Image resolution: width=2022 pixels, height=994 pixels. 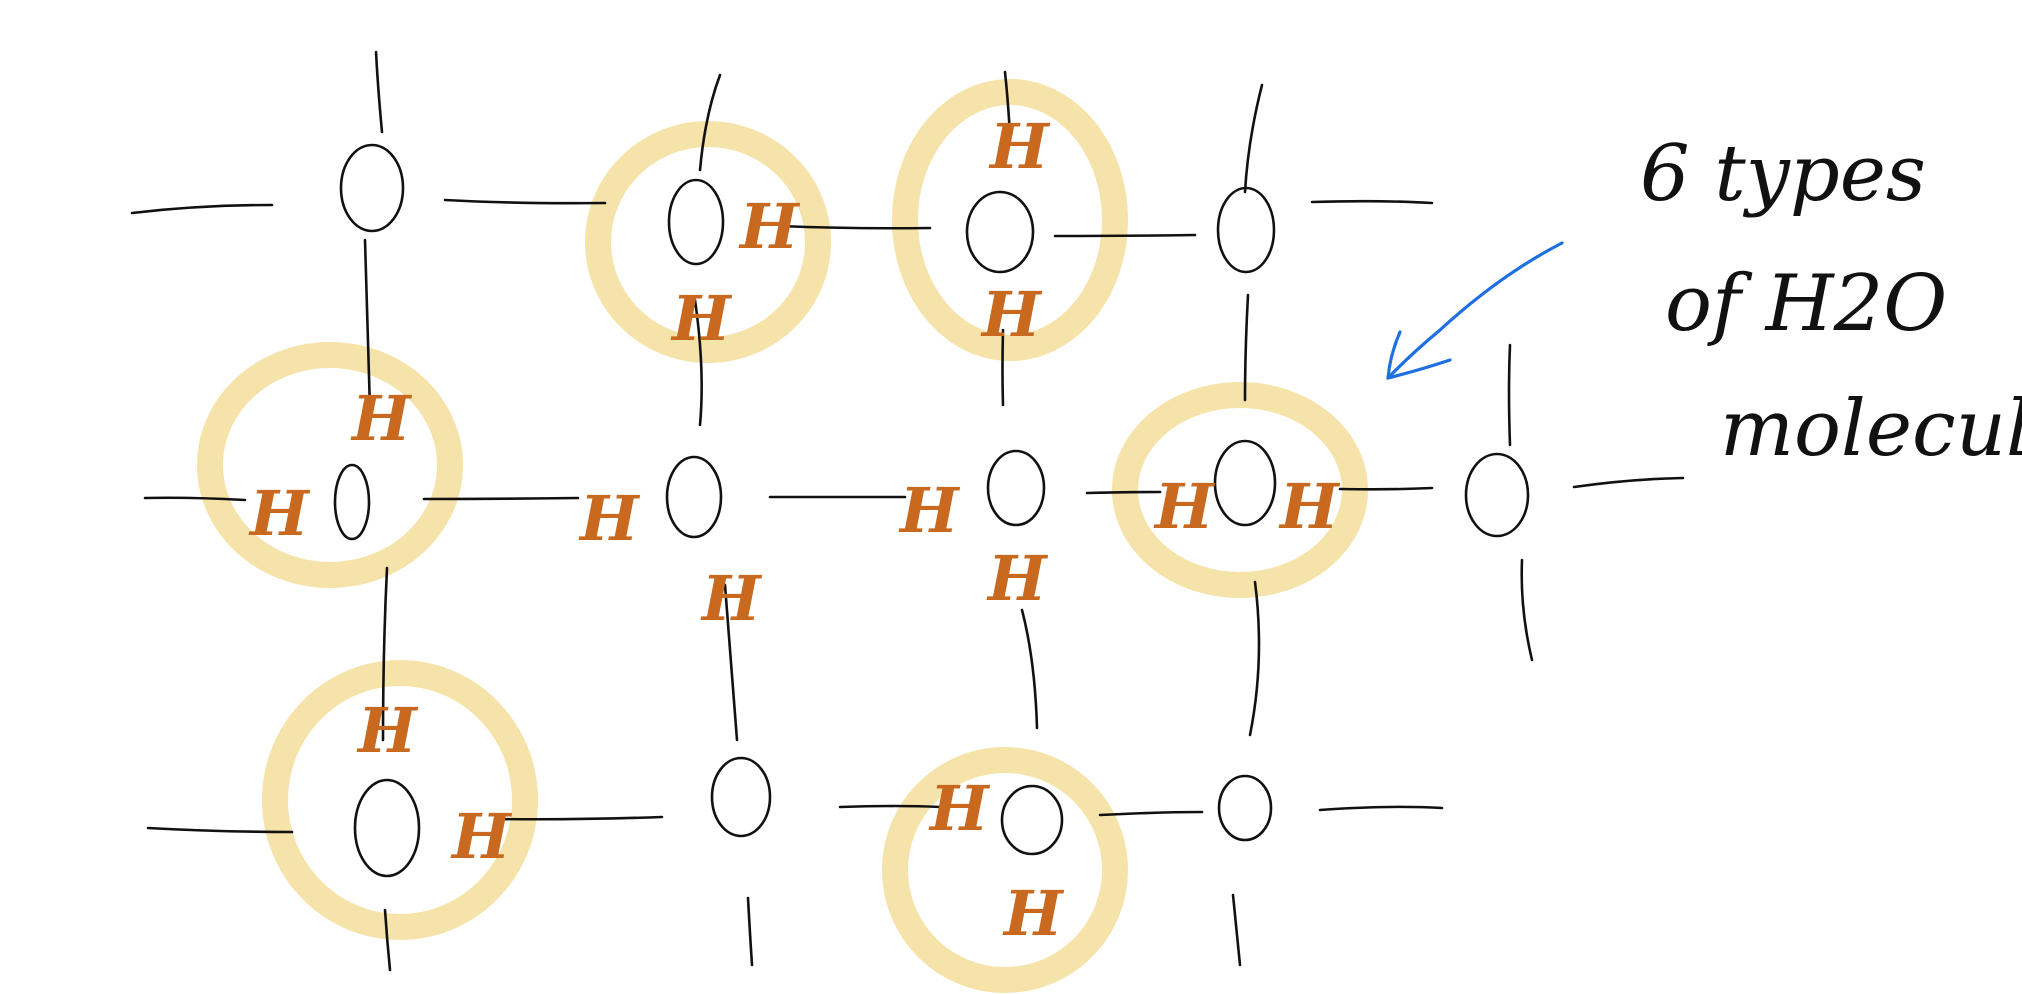 I want to click on note-line-3: molecules, so click(x=1871, y=429).